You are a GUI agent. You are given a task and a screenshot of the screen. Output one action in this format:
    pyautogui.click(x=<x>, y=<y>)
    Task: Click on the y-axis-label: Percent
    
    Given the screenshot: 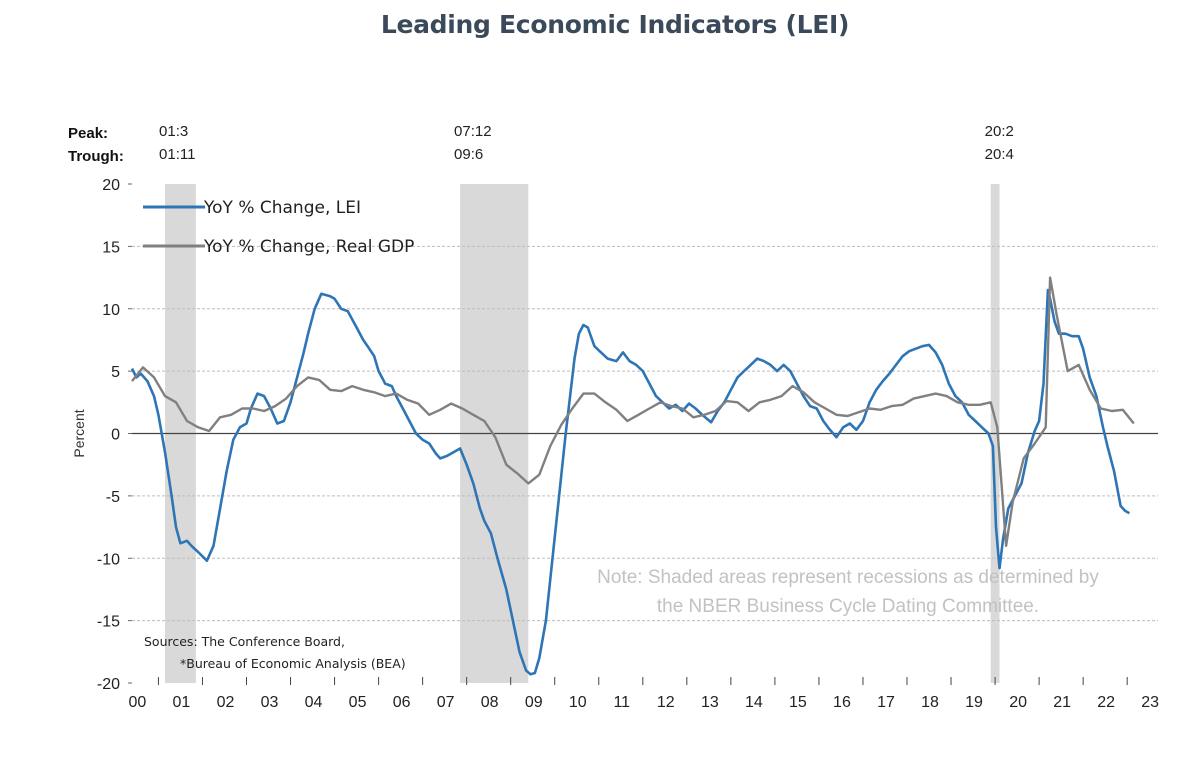 What is the action you would take?
    pyautogui.click(x=79, y=433)
    